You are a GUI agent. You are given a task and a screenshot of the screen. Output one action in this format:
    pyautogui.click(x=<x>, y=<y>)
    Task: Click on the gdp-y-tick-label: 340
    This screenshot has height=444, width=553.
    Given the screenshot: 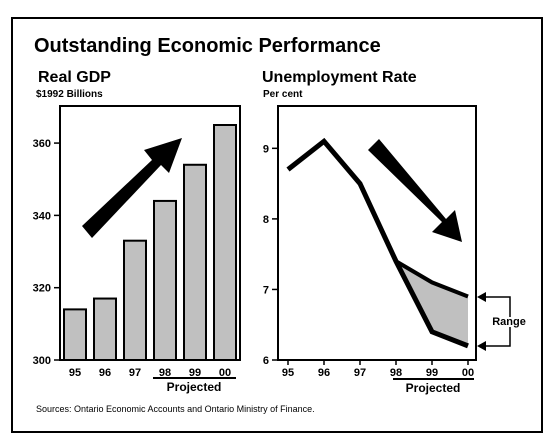 What is the action you would take?
    pyautogui.click(x=42, y=216)
    